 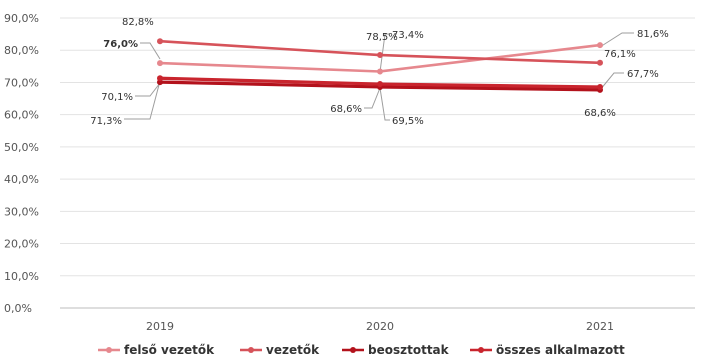 What do you see at coordinates (21, 211) in the screenshot?
I see `y-tick-label: 30,0%` at bounding box center [21, 211].